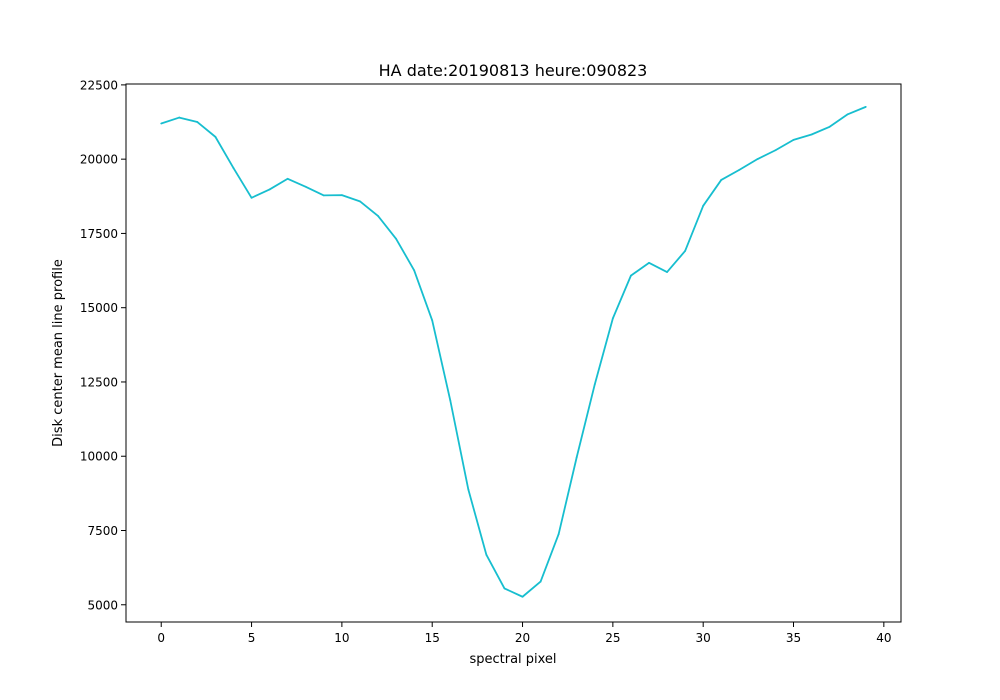 The height and width of the screenshot is (700, 1000). I want to click on y-tick-label: 10000, so click(99, 457).